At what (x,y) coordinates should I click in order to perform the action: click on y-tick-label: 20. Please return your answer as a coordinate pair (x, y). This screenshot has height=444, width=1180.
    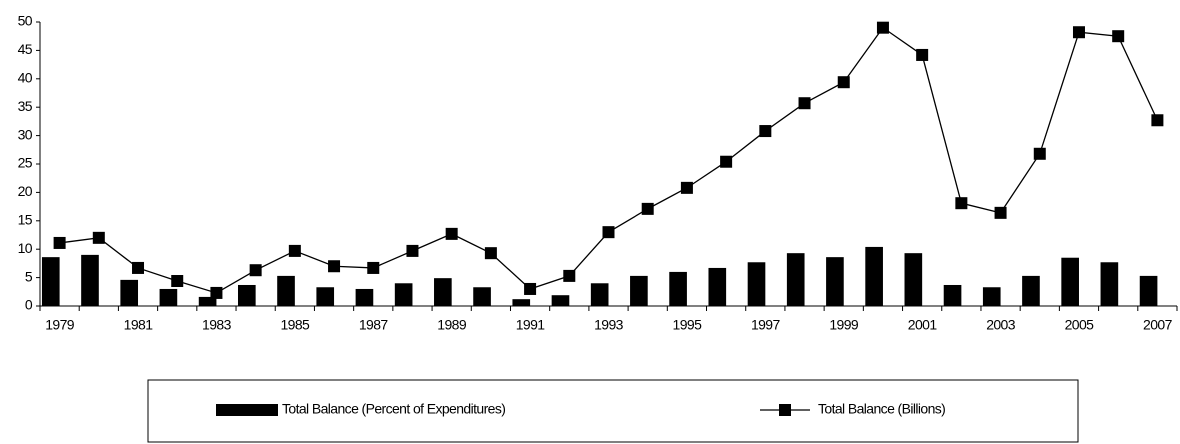
    Looking at the image, I should click on (25, 191).